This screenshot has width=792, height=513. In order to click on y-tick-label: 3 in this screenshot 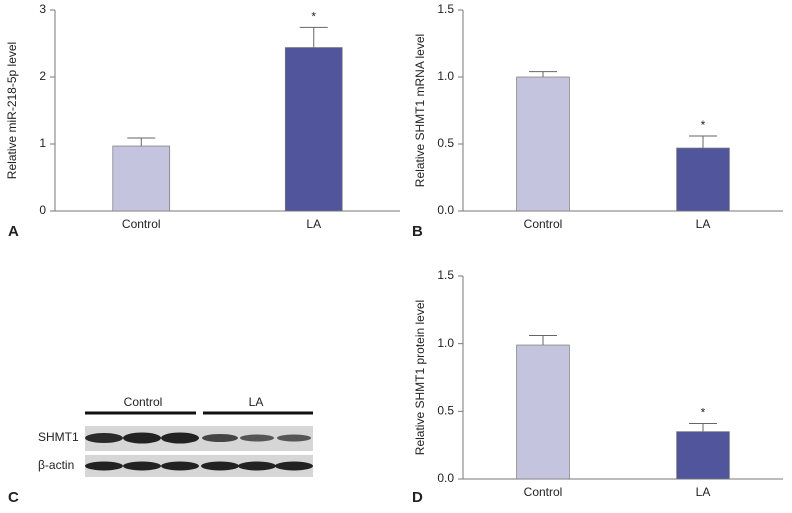, I will do `click(42, 9)`.